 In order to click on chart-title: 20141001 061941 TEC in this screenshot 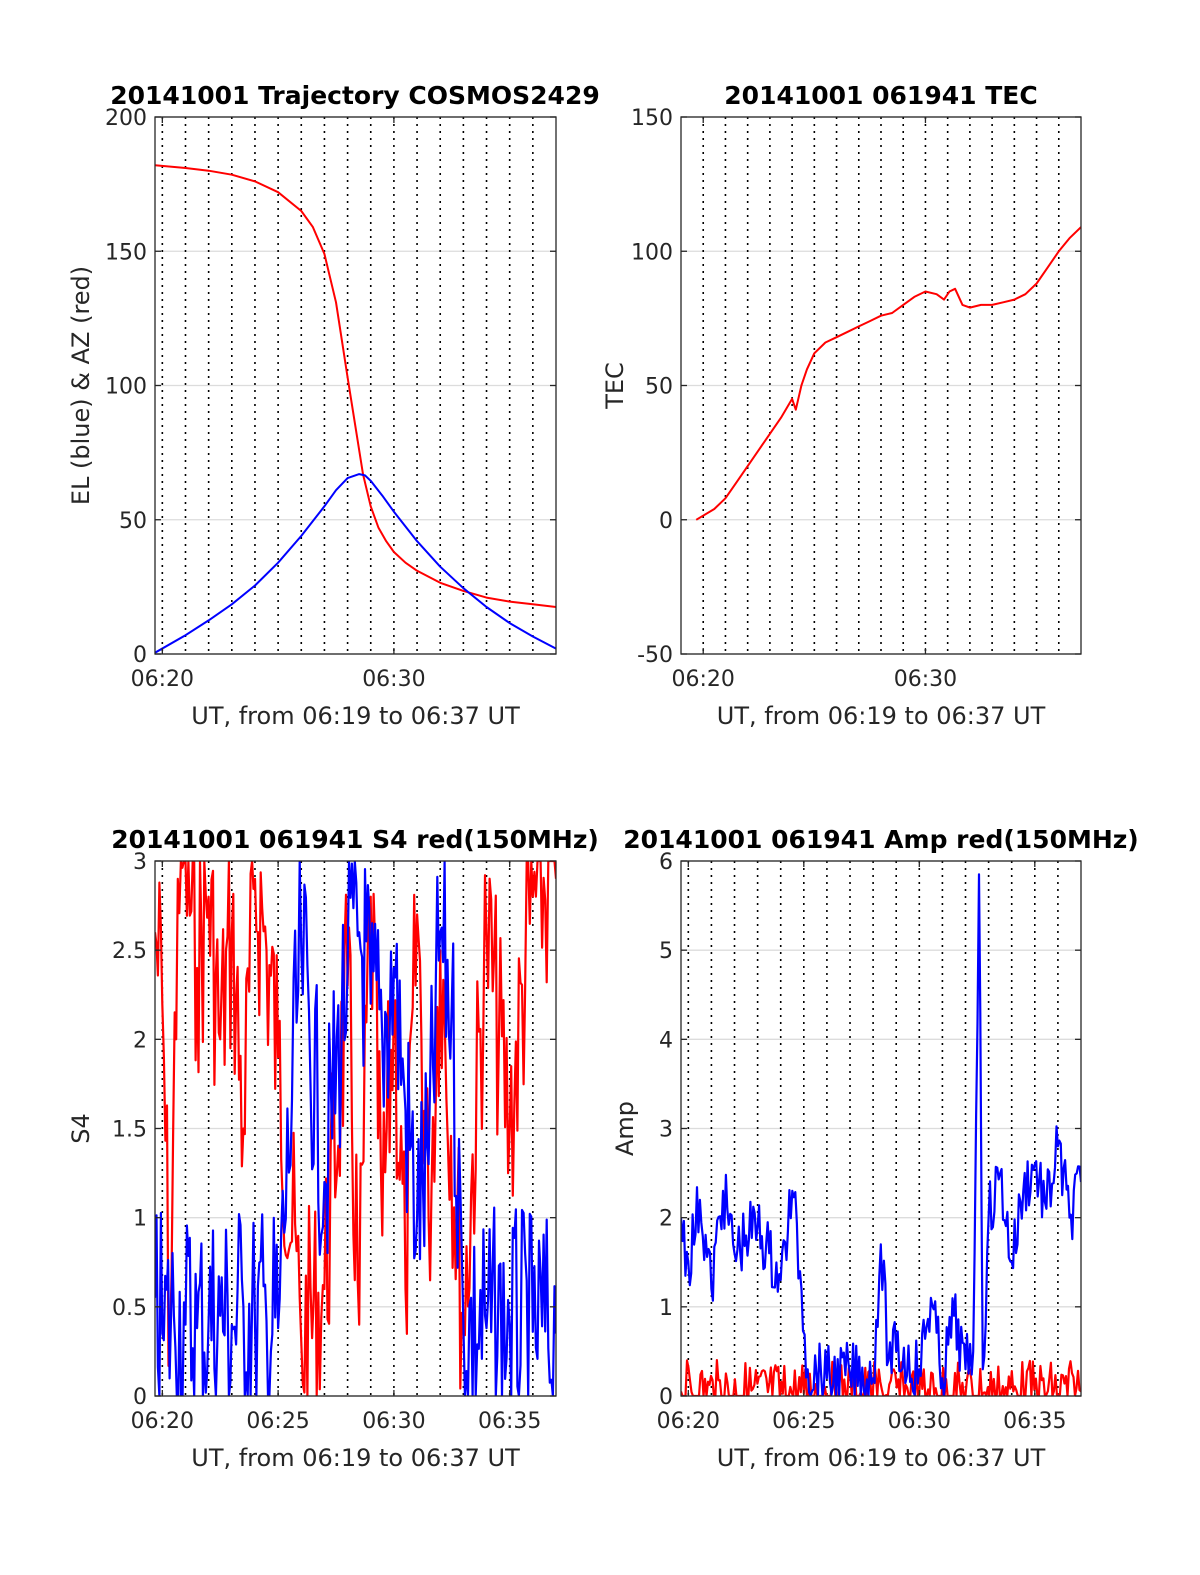, I will do `click(880, 95)`.